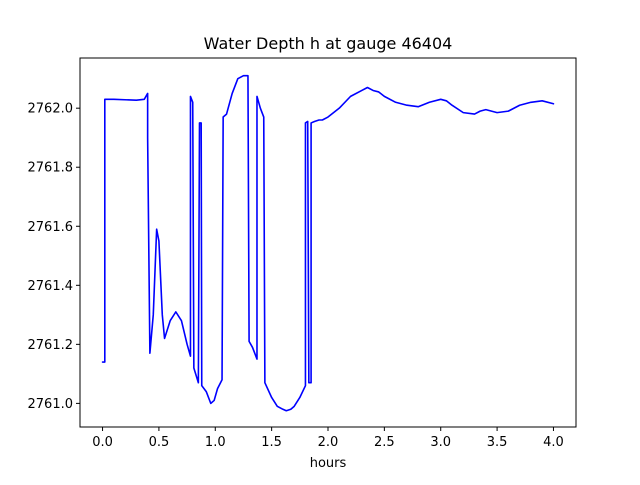 This screenshot has height=485, width=640. Describe the element at coordinates (51, 286) in the screenshot. I see `y-tick-label: 2761.4` at that location.